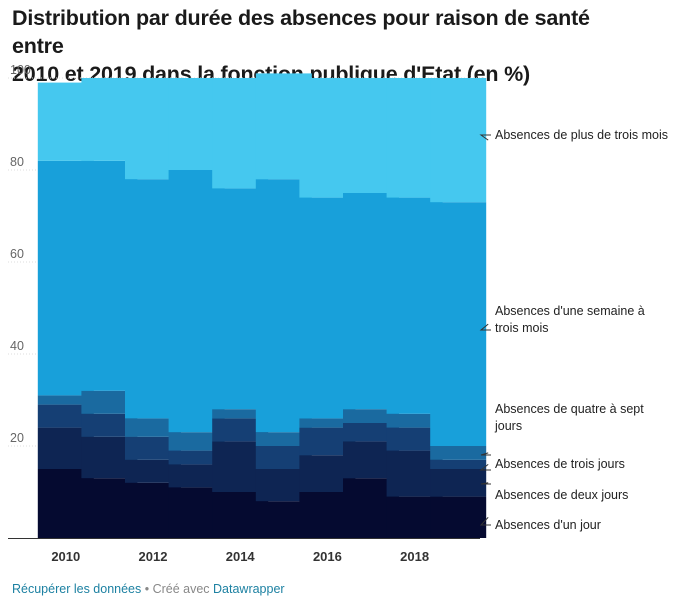 The width and height of the screenshot is (695, 614). I want to click on y-tick-label-100: 100, so click(20, 70).